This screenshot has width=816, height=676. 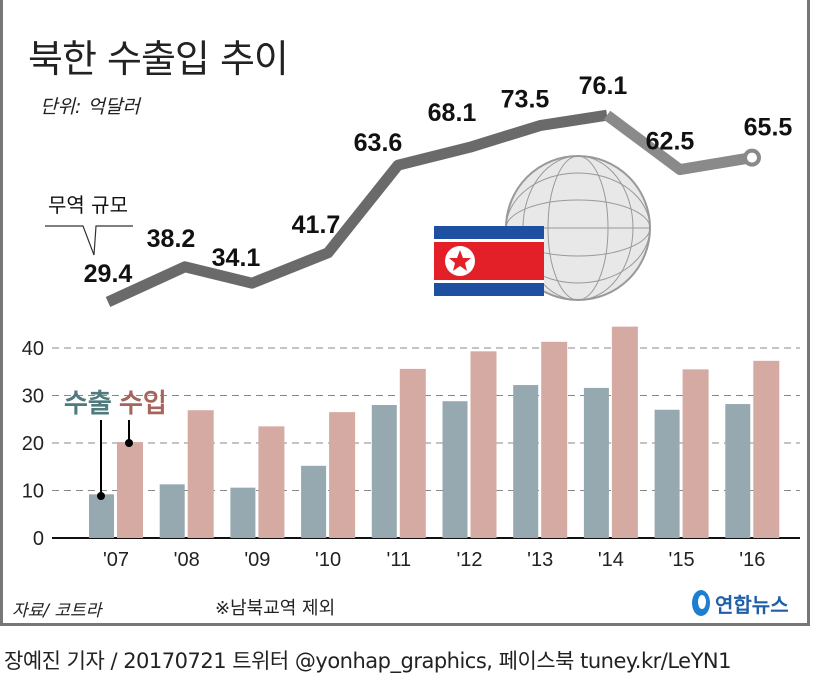 What do you see at coordinates (682, 560) in the screenshot?
I see `x-tick-label: '15` at bounding box center [682, 560].